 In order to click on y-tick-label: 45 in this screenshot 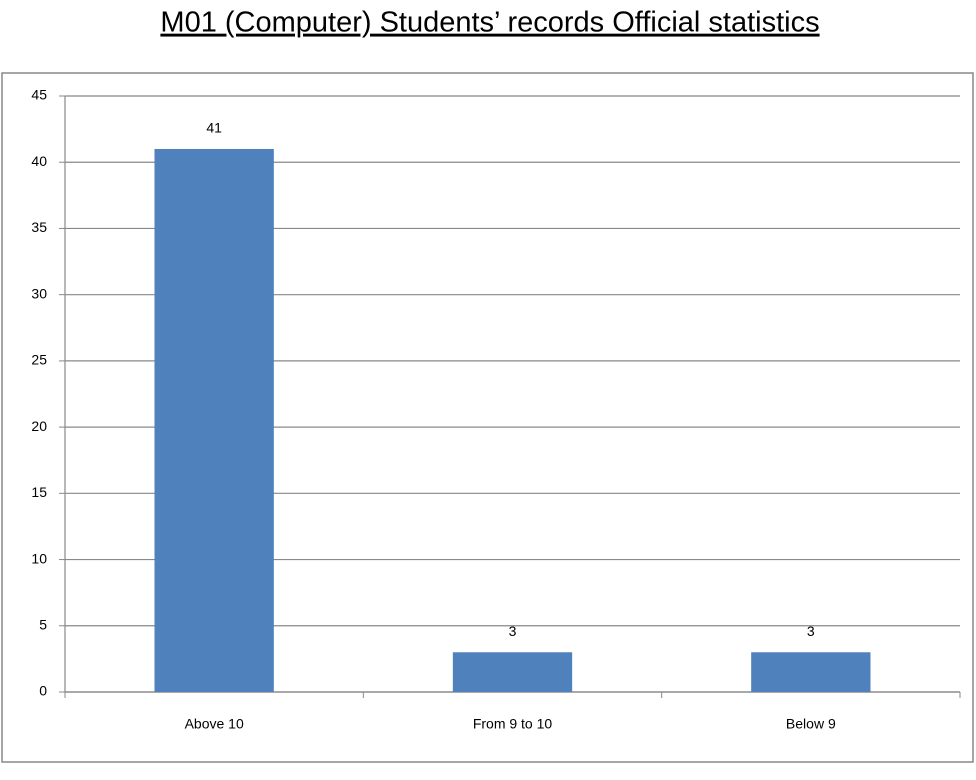, I will do `click(39, 95)`.